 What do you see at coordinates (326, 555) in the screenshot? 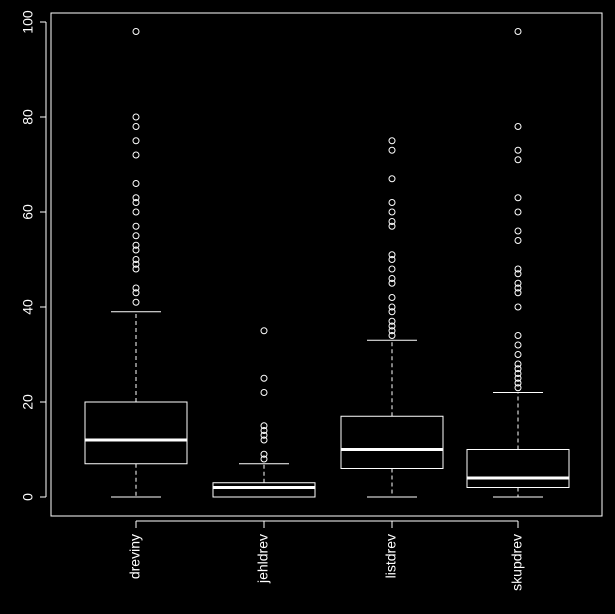
I see `x-axis: dreviny jehldrev listdrev skupdrev` at bounding box center [326, 555].